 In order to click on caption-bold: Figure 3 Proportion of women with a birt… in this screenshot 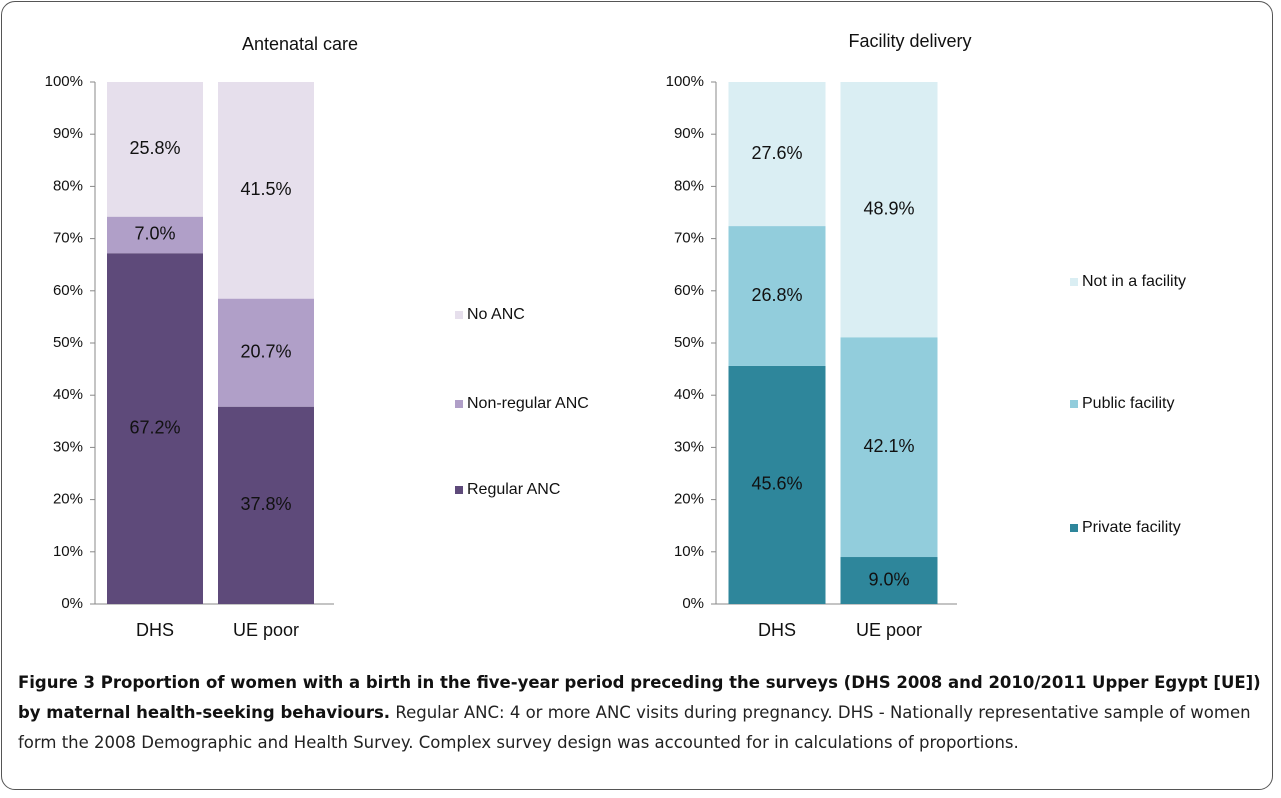, I will do `click(639, 697)`.